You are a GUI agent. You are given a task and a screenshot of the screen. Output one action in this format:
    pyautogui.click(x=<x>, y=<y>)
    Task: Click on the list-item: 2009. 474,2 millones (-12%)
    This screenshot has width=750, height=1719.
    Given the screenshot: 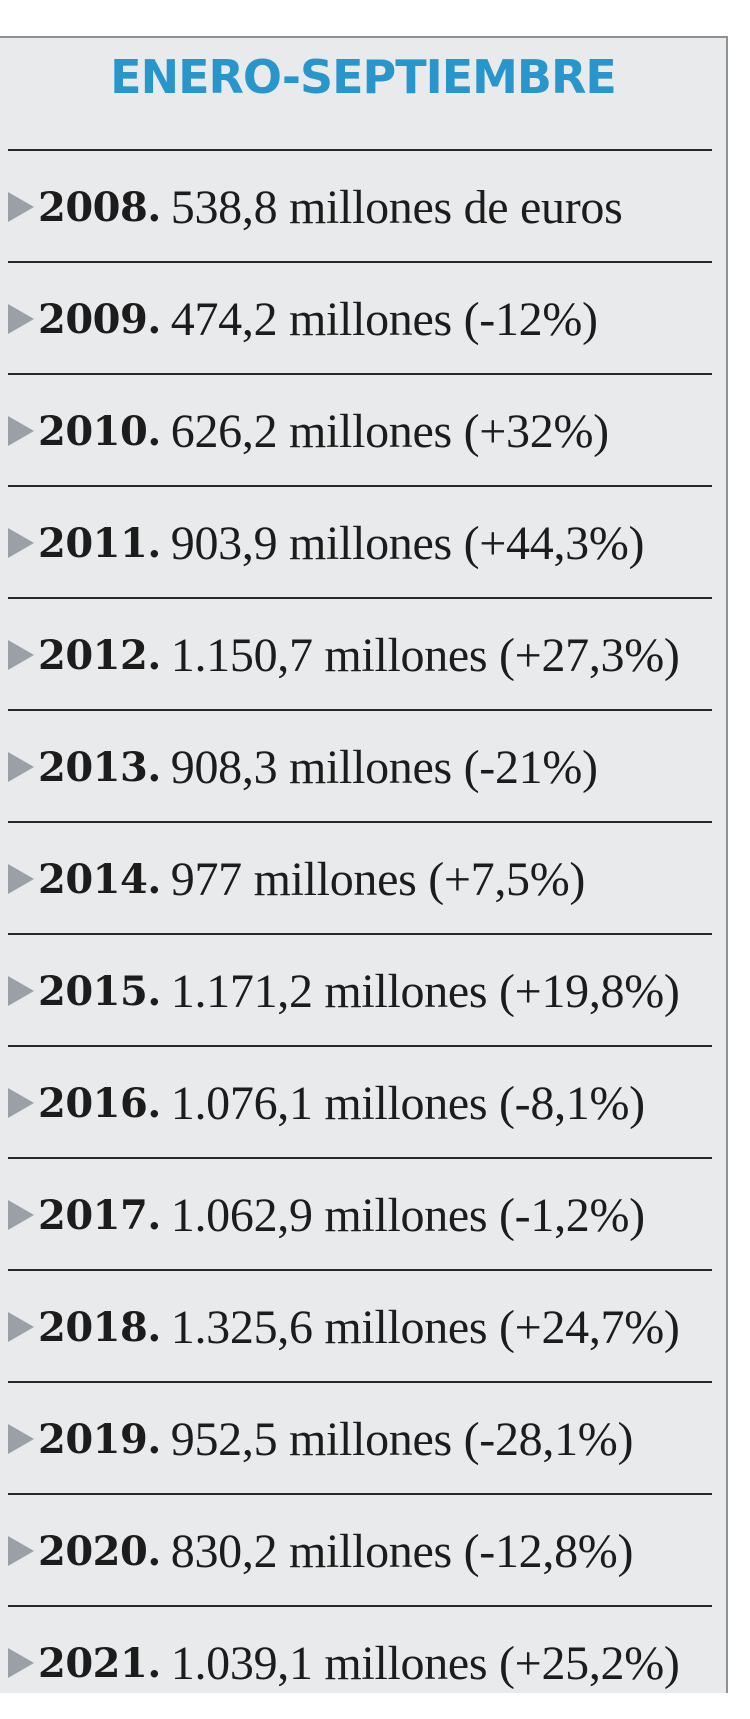 What is the action you would take?
    pyautogui.click(x=366, y=319)
    